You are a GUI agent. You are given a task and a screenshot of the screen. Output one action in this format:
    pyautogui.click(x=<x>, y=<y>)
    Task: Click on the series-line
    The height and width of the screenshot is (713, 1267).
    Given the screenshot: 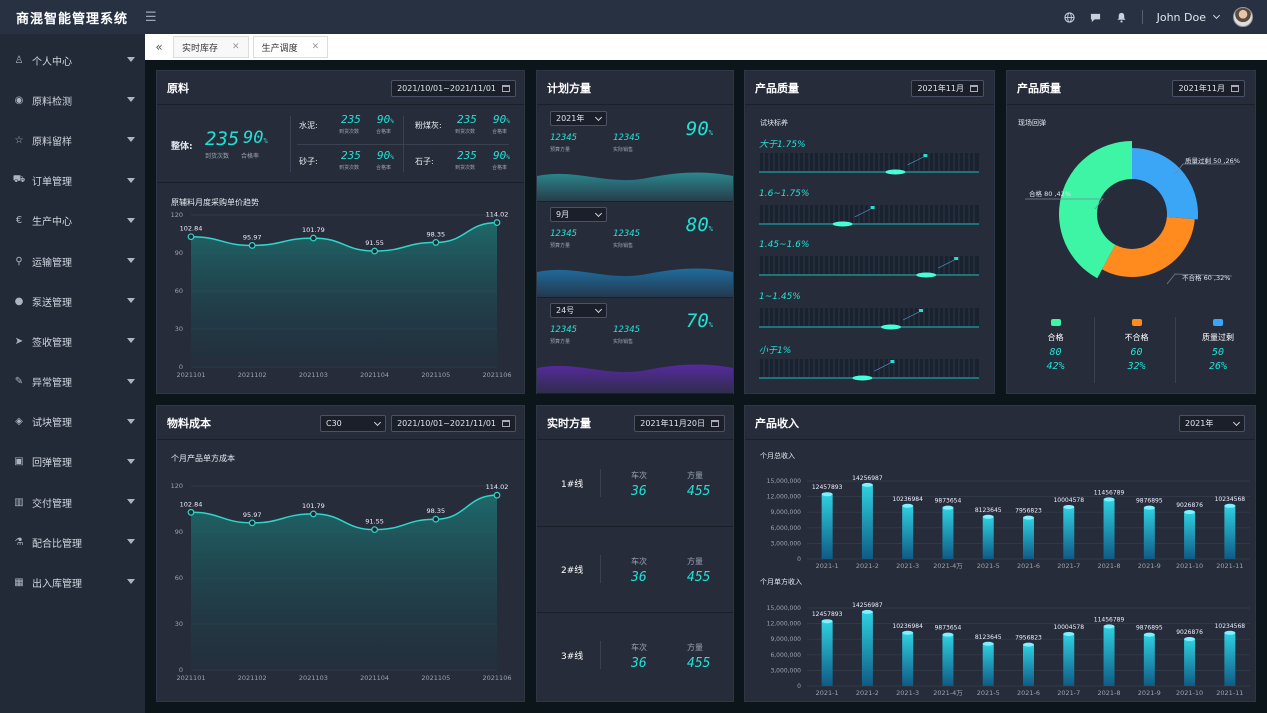 What is the action you would take?
    pyautogui.click(x=344, y=236)
    